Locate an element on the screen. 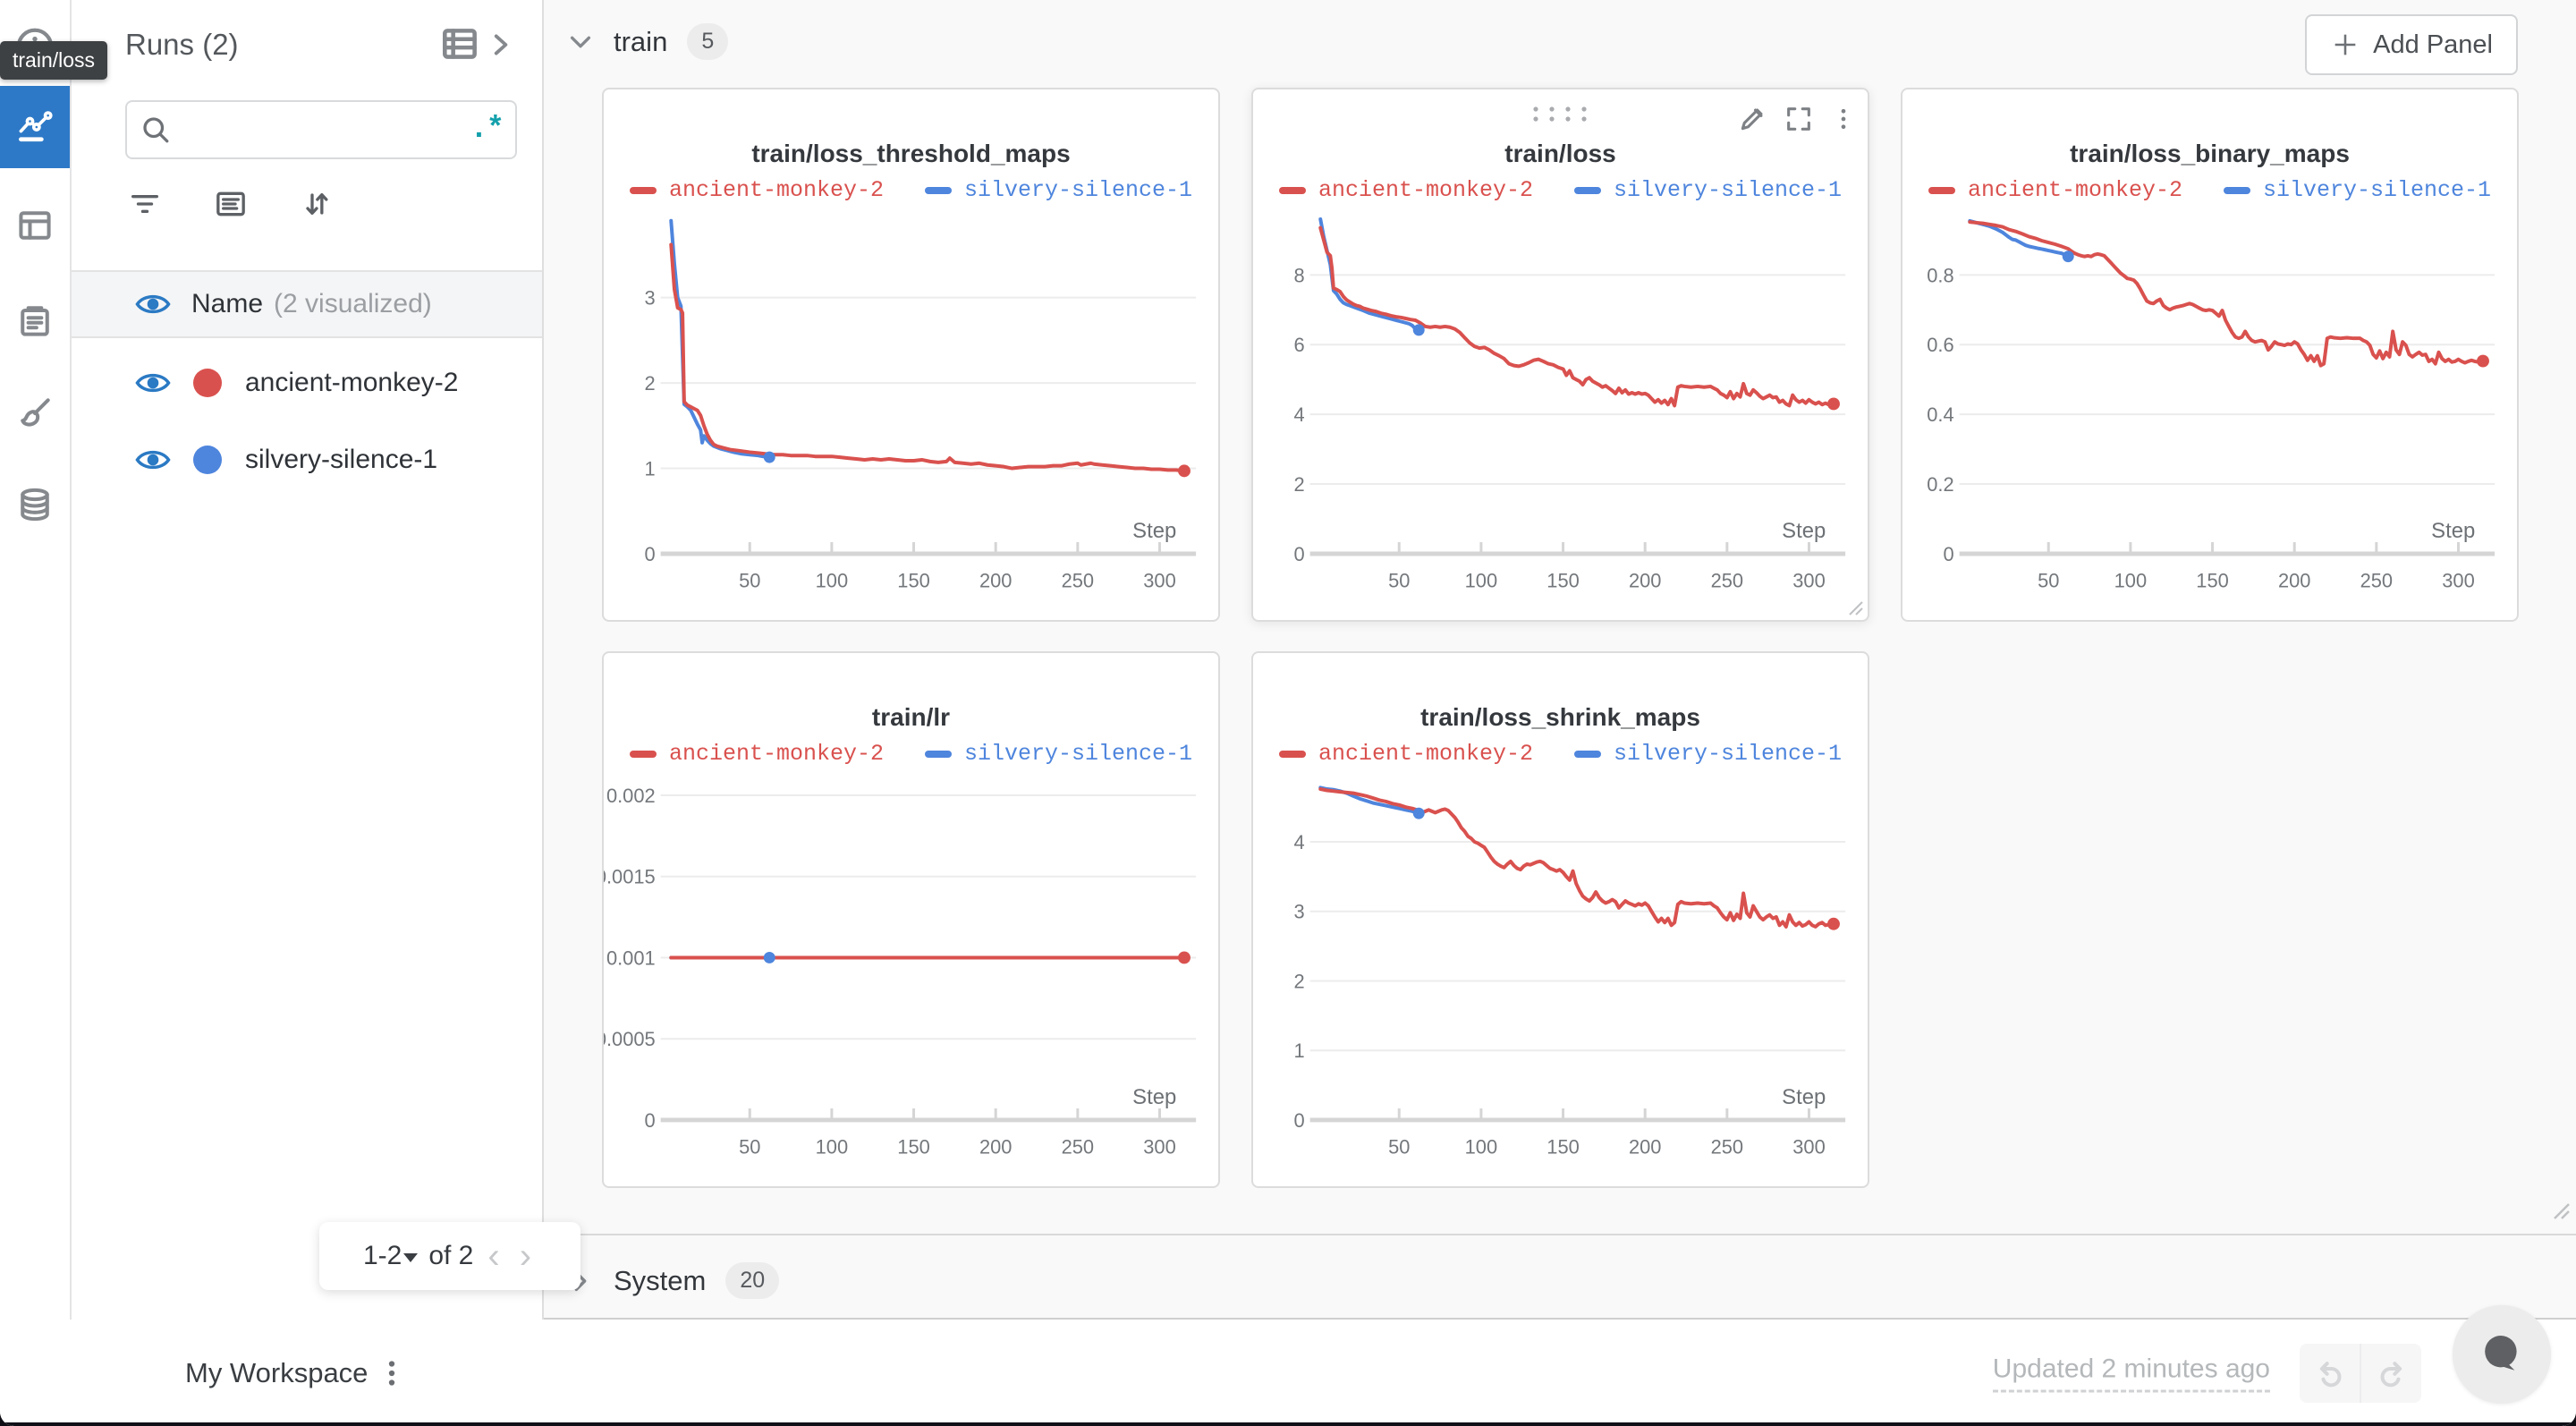 This screenshot has height=1426, width=2576. regex-toggle-icon: .* is located at coordinates (487, 130).